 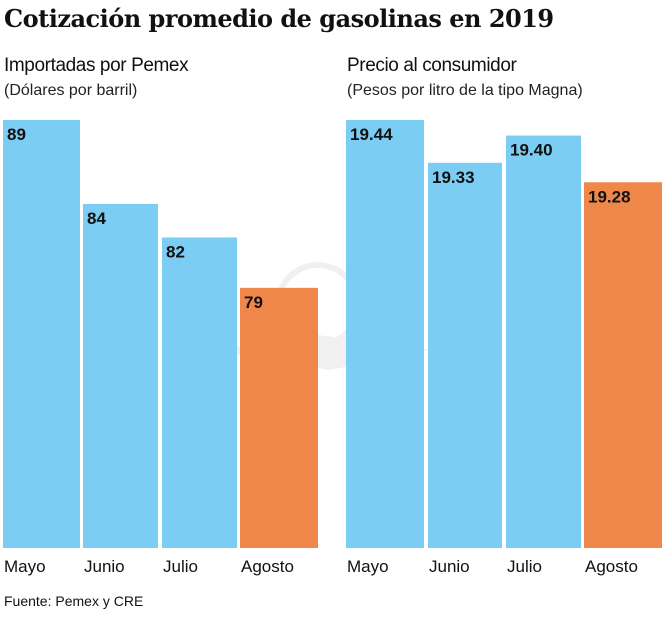 I want to click on left-chart-title: Importadas por Pemex, so click(x=96, y=65).